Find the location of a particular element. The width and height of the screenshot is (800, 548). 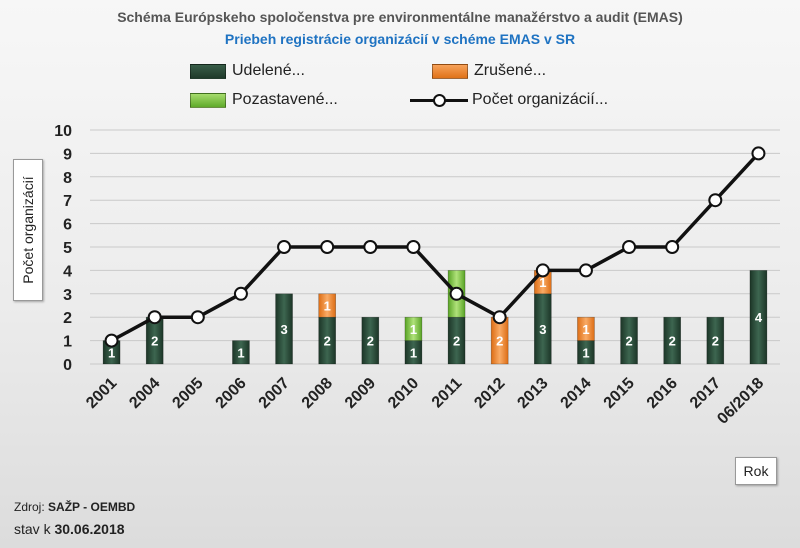

y-tick-label: 5 is located at coordinates (67, 248).